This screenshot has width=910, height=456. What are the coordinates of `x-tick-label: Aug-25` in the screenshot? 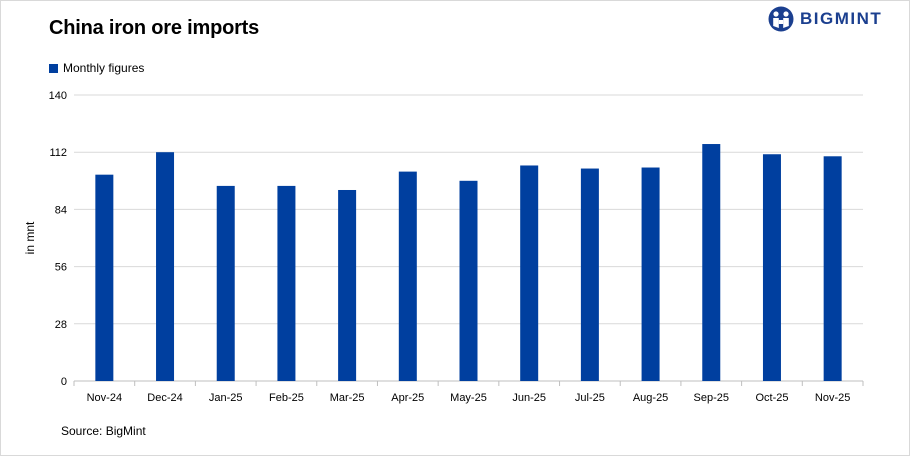 It's located at (650, 398).